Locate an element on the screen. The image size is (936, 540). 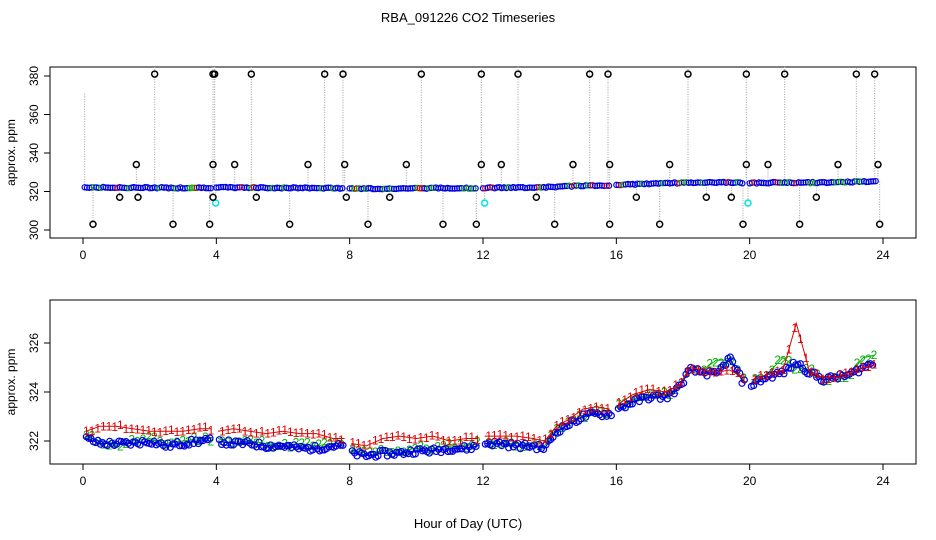
figure-title: RBA_091226 CO2 Timeseries is located at coordinates (468, 17).